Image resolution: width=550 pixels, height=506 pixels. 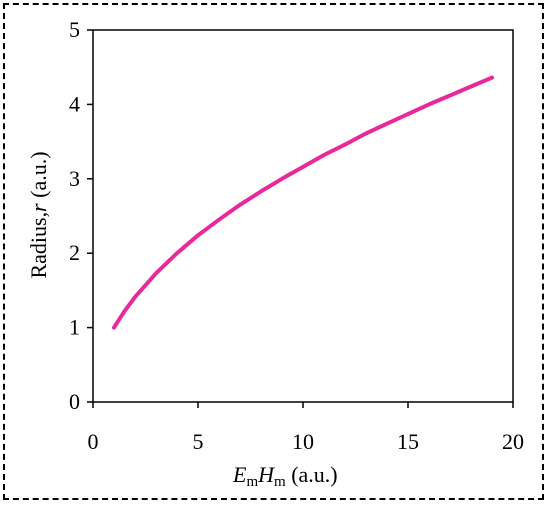 What do you see at coordinates (74, 327) in the screenshot?
I see `y-tick-label: 1` at bounding box center [74, 327].